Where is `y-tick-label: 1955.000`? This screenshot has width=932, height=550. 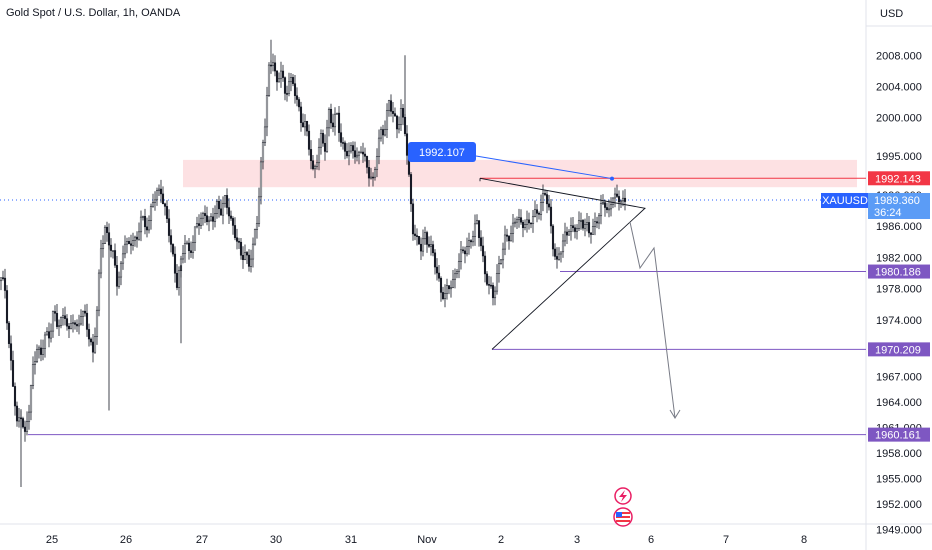 y-tick-label: 1955.000 is located at coordinates (899, 480).